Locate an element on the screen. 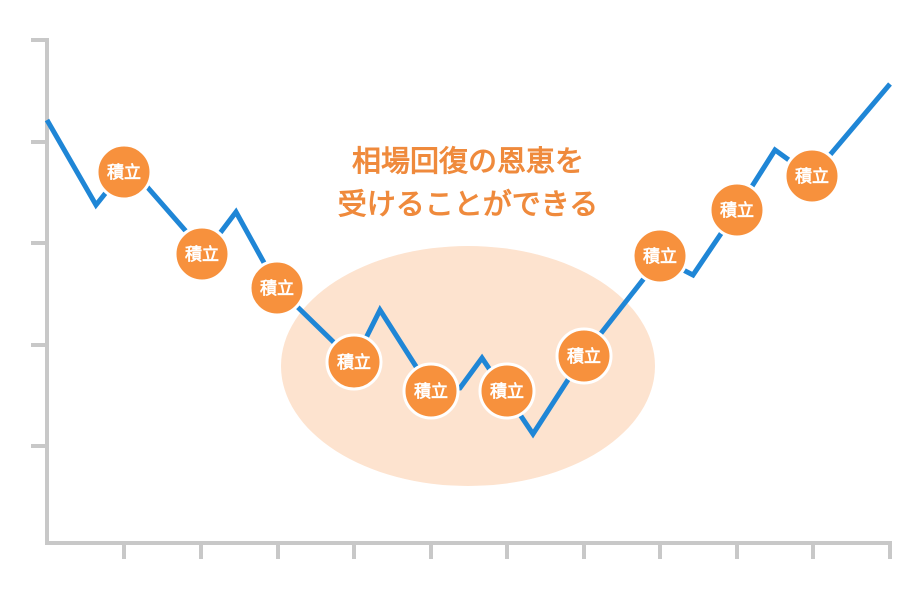  annotation-line: 相場回復の恩恵を is located at coordinates (468, 161).